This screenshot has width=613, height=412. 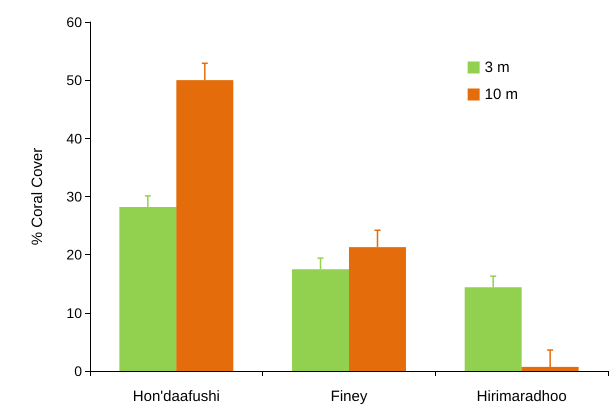 I want to click on legend-label: 10 m, so click(x=501, y=94).